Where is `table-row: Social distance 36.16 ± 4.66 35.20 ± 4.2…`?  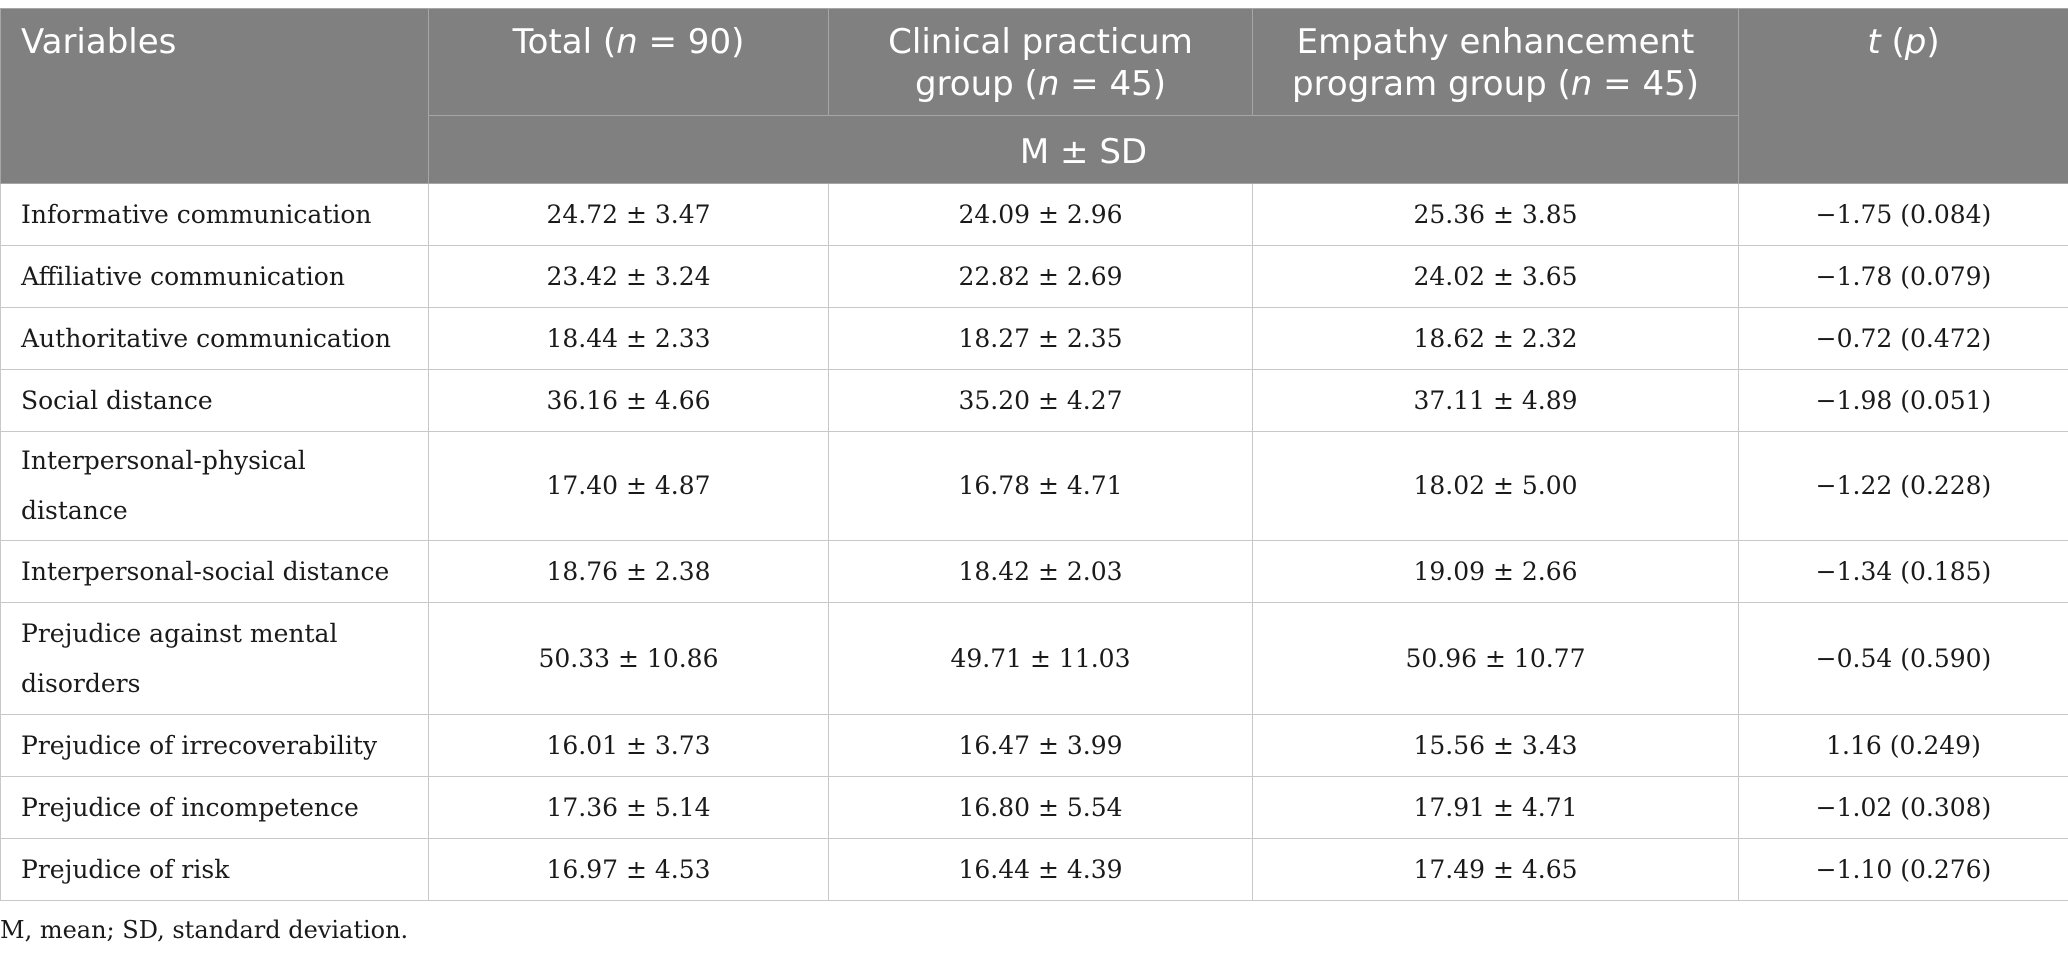 table-row: Social distance 36.16 ± 4.66 35.20 ± 4.2… is located at coordinates (1034, 400).